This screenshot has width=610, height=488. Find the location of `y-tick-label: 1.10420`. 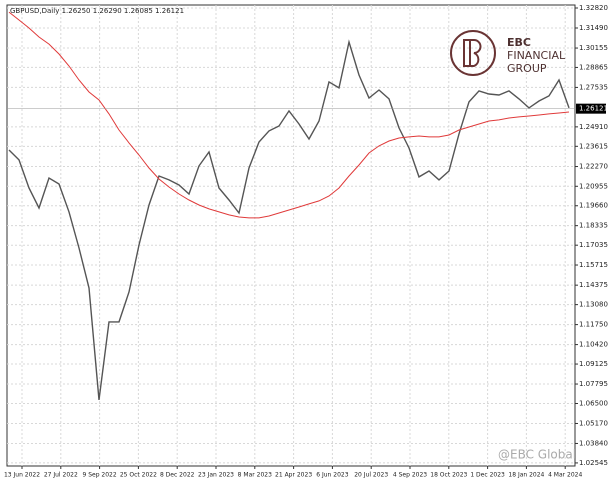

y-tick-label: 1.10420 is located at coordinates (593, 345).